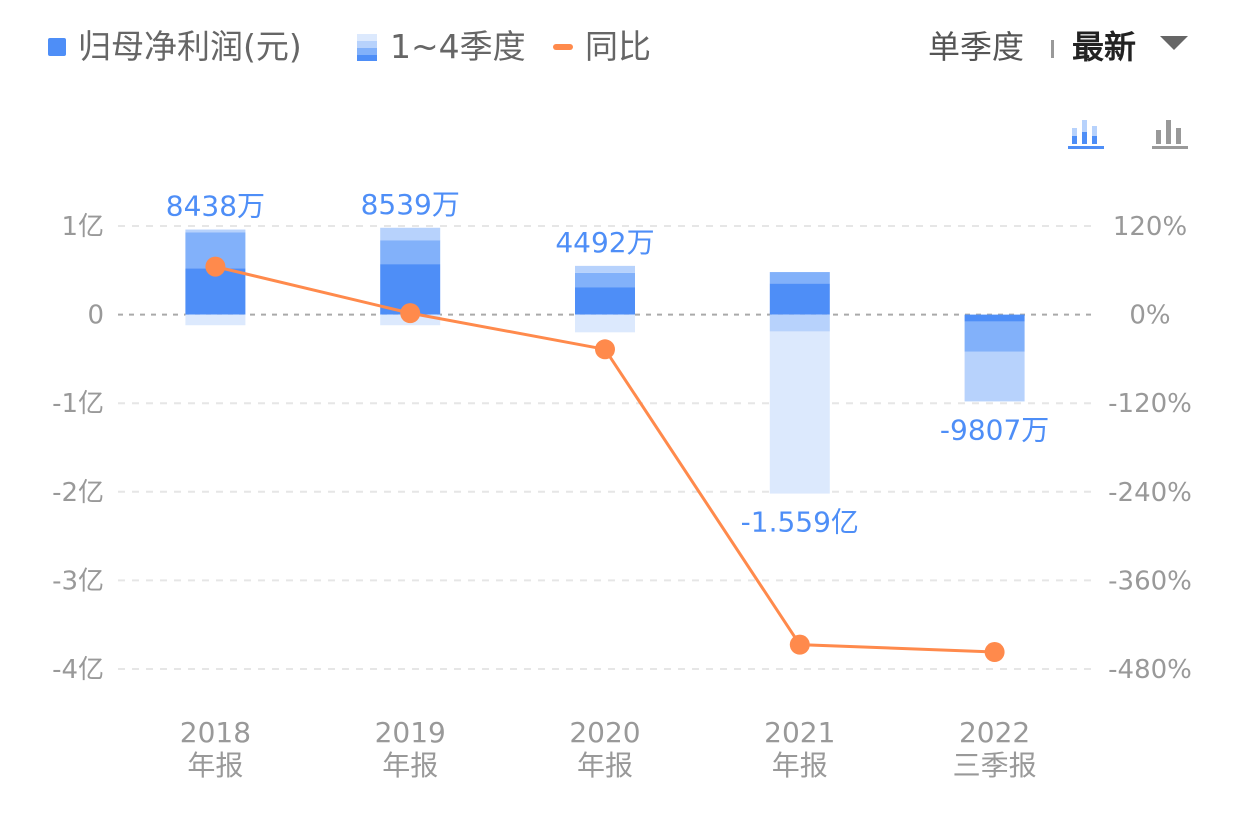  Describe the element at coordinates (1174, 43) in the screenshot. I see `caret-down-icon` at that location.